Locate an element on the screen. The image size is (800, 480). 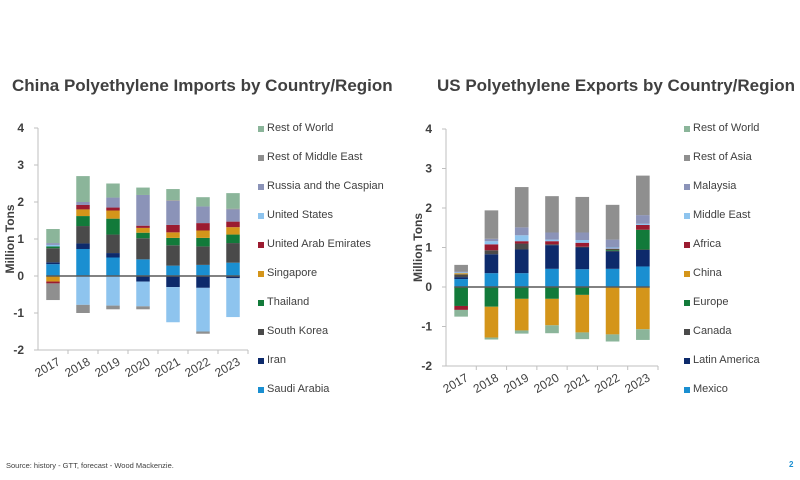
y-tick-label: 1 is located at coordinates (428, 248).